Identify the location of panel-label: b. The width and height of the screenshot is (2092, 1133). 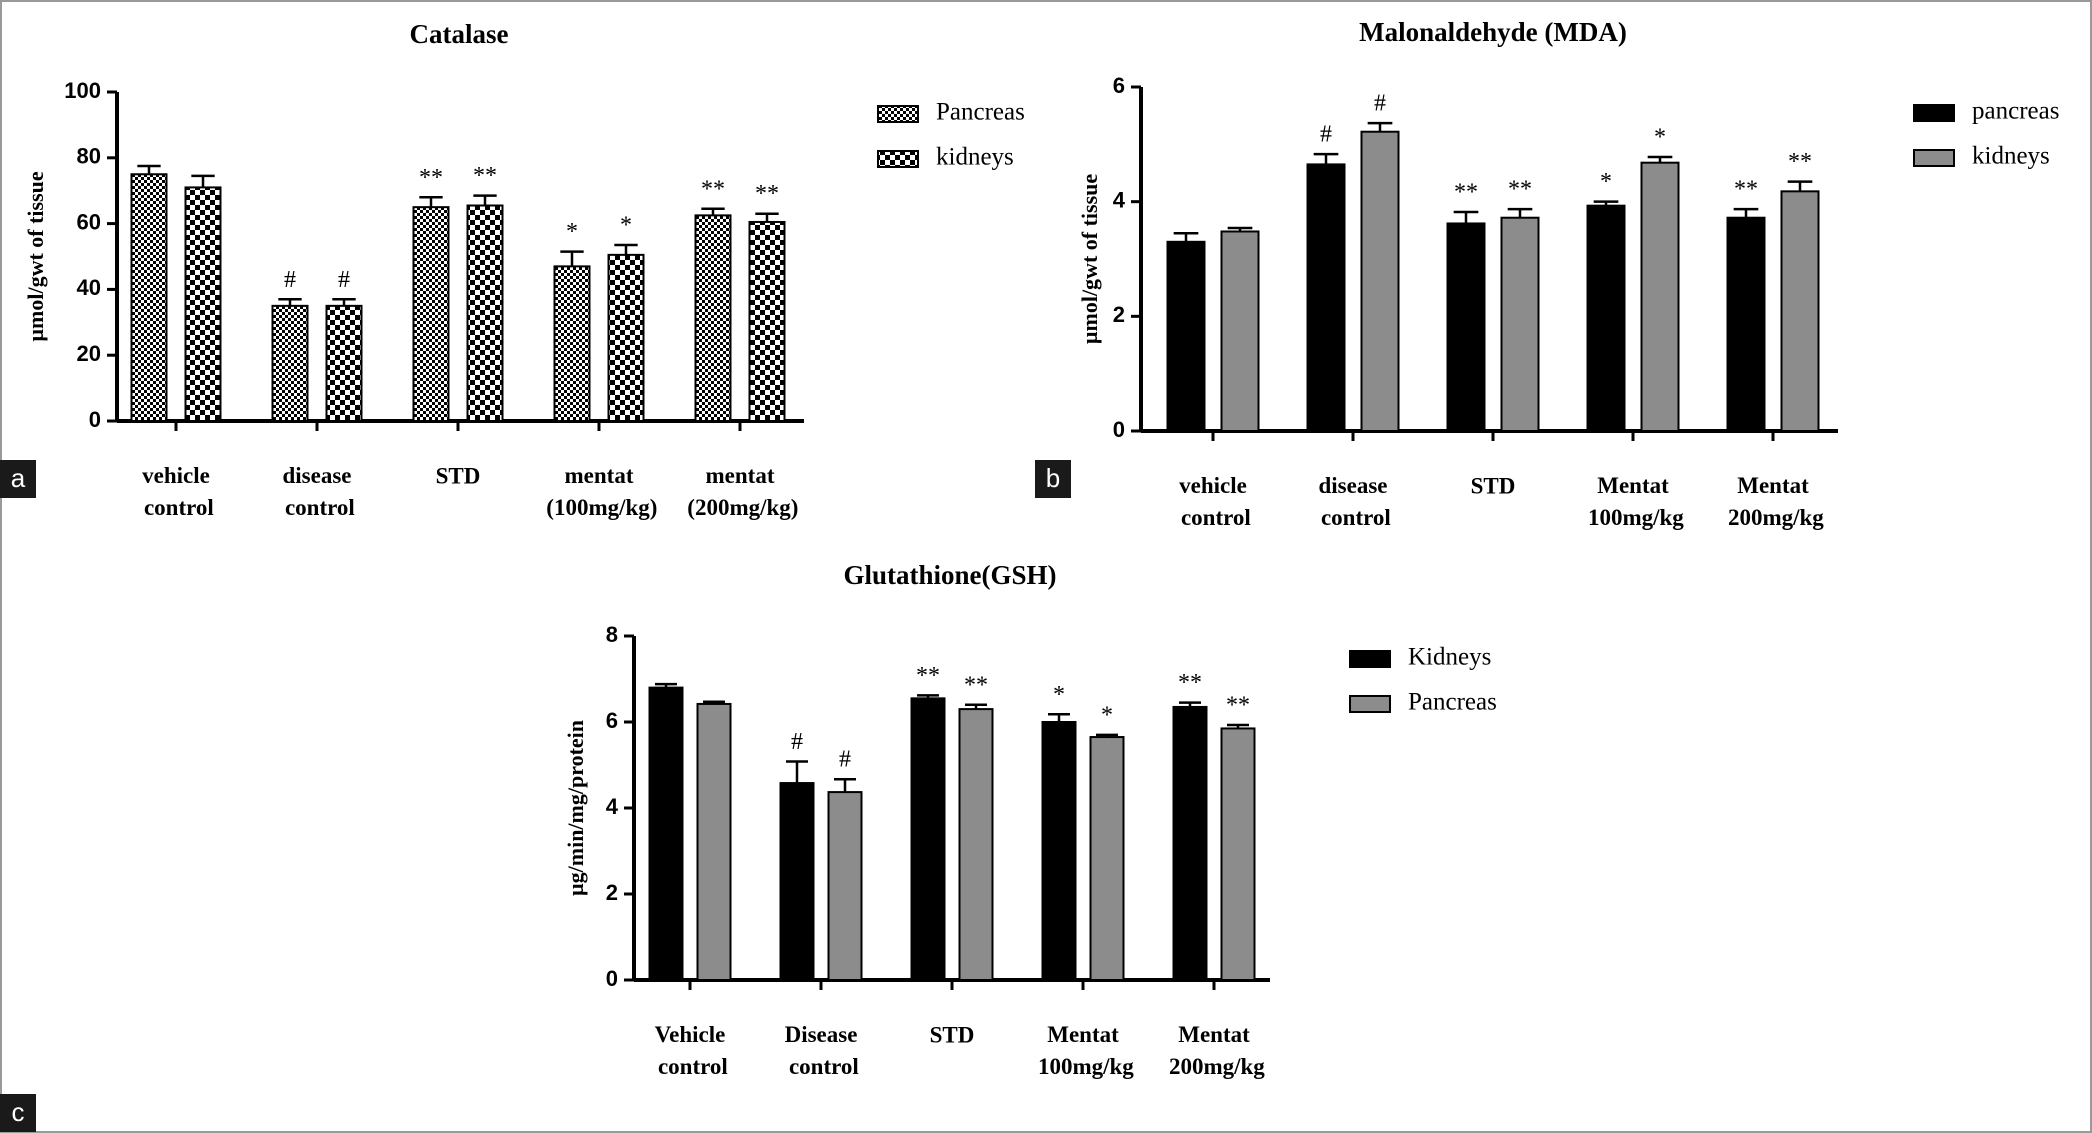
(1053, 478).